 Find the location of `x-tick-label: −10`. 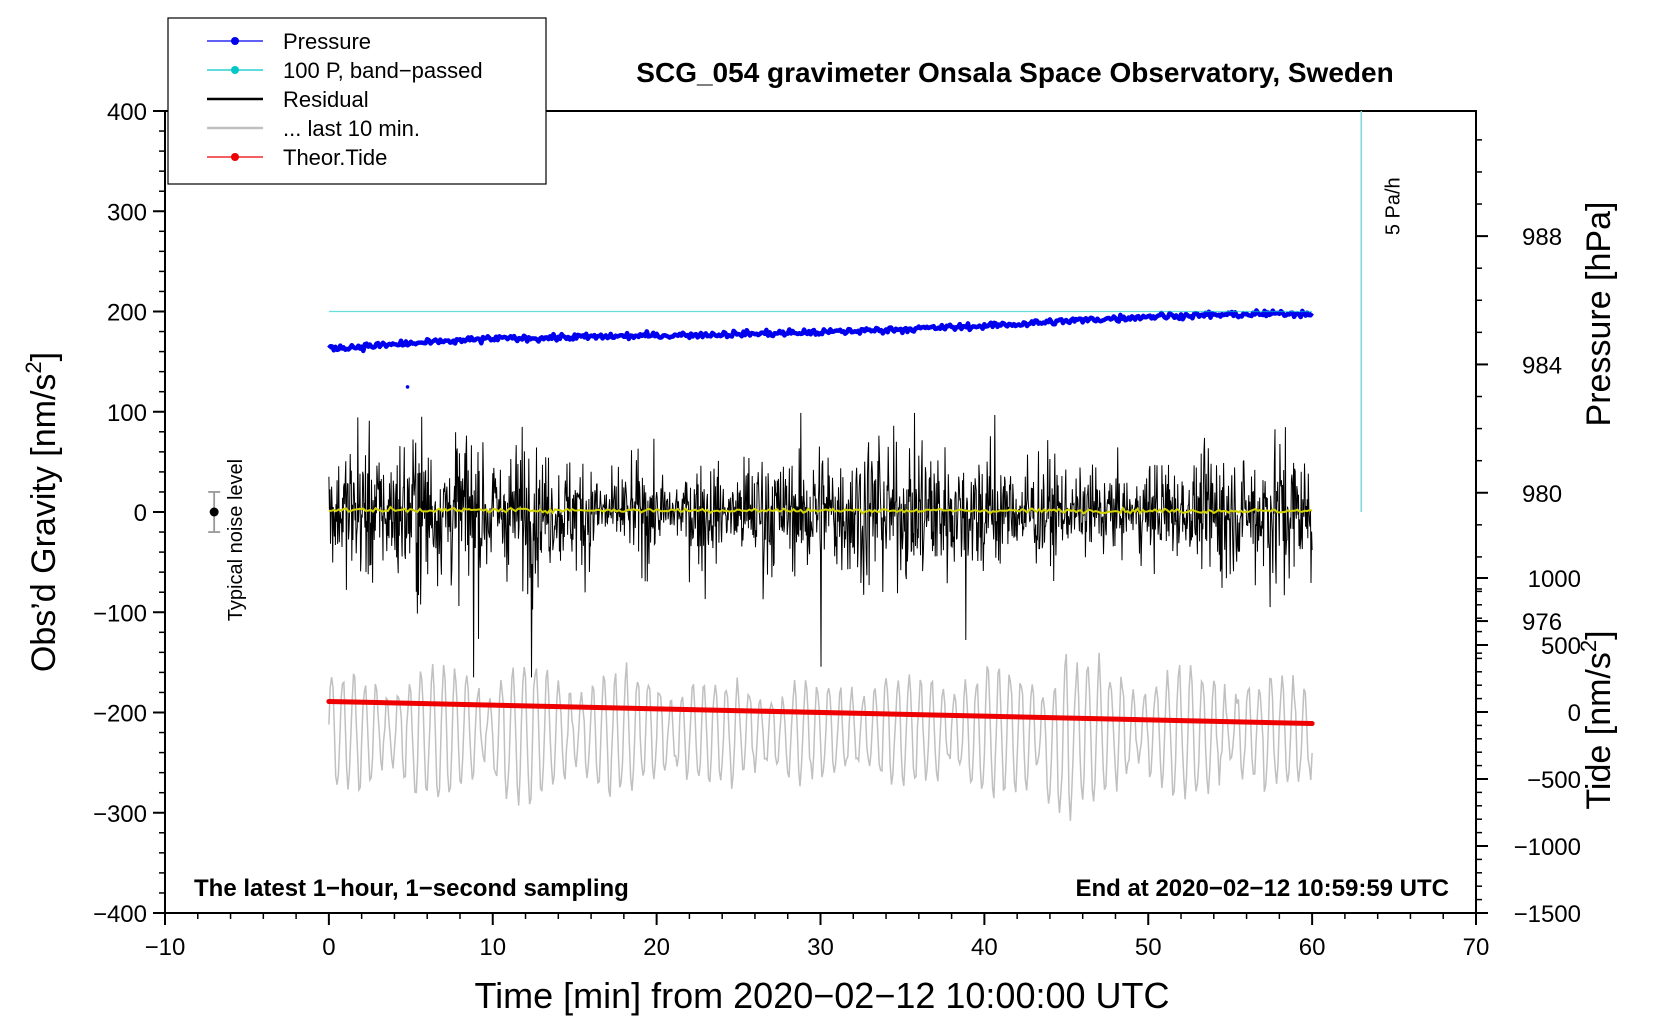

x-tick-label: −10 is located at coordinates (165, 947).